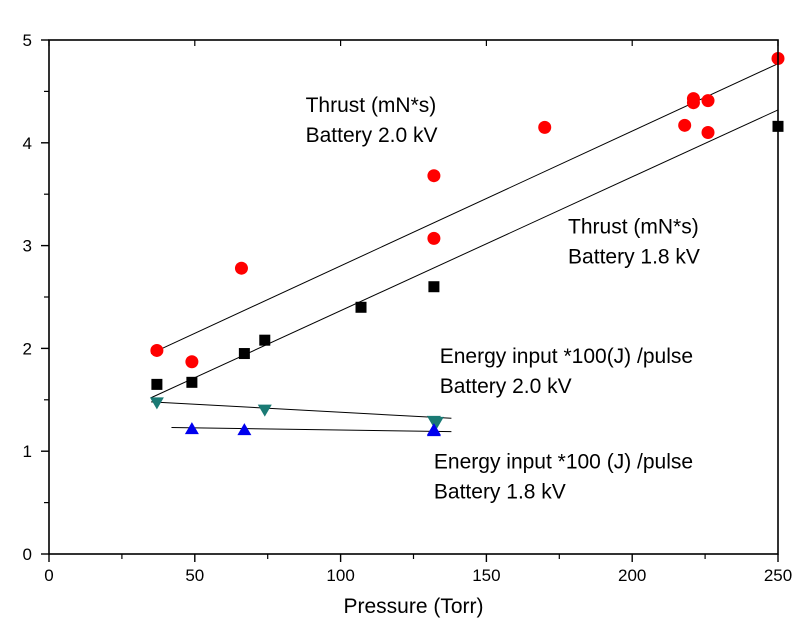  I want to click on y-tick-label: 0, so click(27, 554).